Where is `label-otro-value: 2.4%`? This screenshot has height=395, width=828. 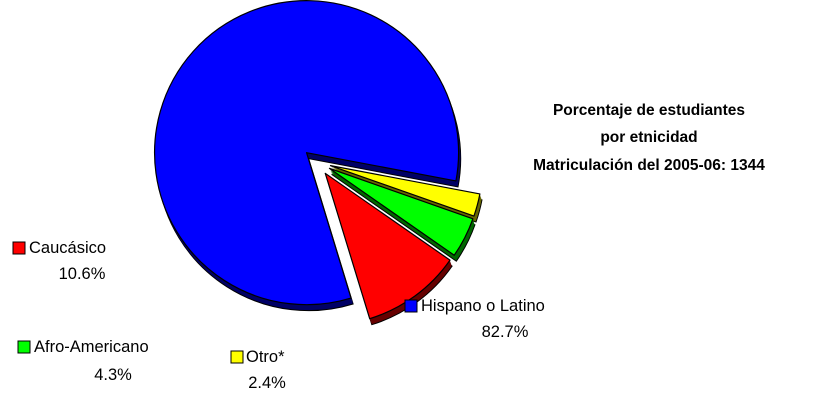
label-otro-value: 2.4% is located at coordinates (267, 383).